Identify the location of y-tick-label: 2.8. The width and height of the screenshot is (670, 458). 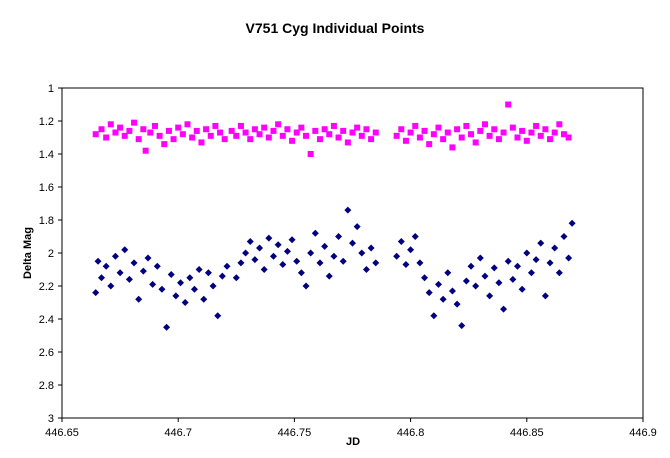
(46, 386).